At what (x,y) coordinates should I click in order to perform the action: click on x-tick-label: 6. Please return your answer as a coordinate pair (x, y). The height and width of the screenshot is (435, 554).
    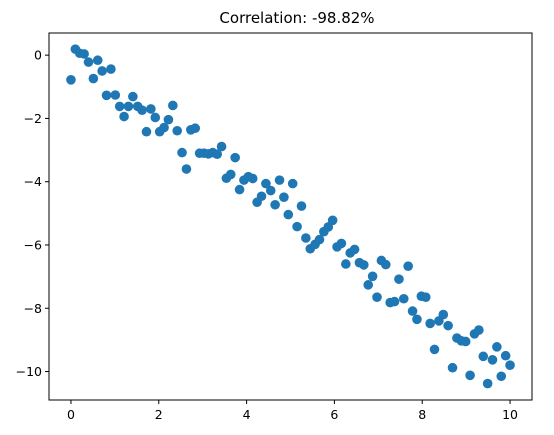
    Looking at the image, I should click on (334, 414).